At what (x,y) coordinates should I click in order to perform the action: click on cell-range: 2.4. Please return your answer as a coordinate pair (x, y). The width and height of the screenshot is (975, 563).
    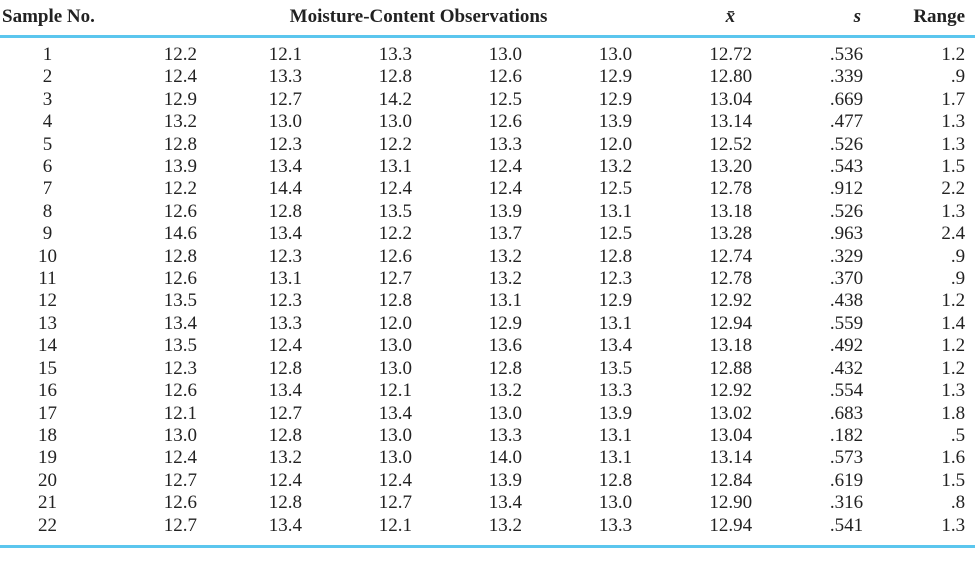
    Looking at the image, I should click on (953, 234).